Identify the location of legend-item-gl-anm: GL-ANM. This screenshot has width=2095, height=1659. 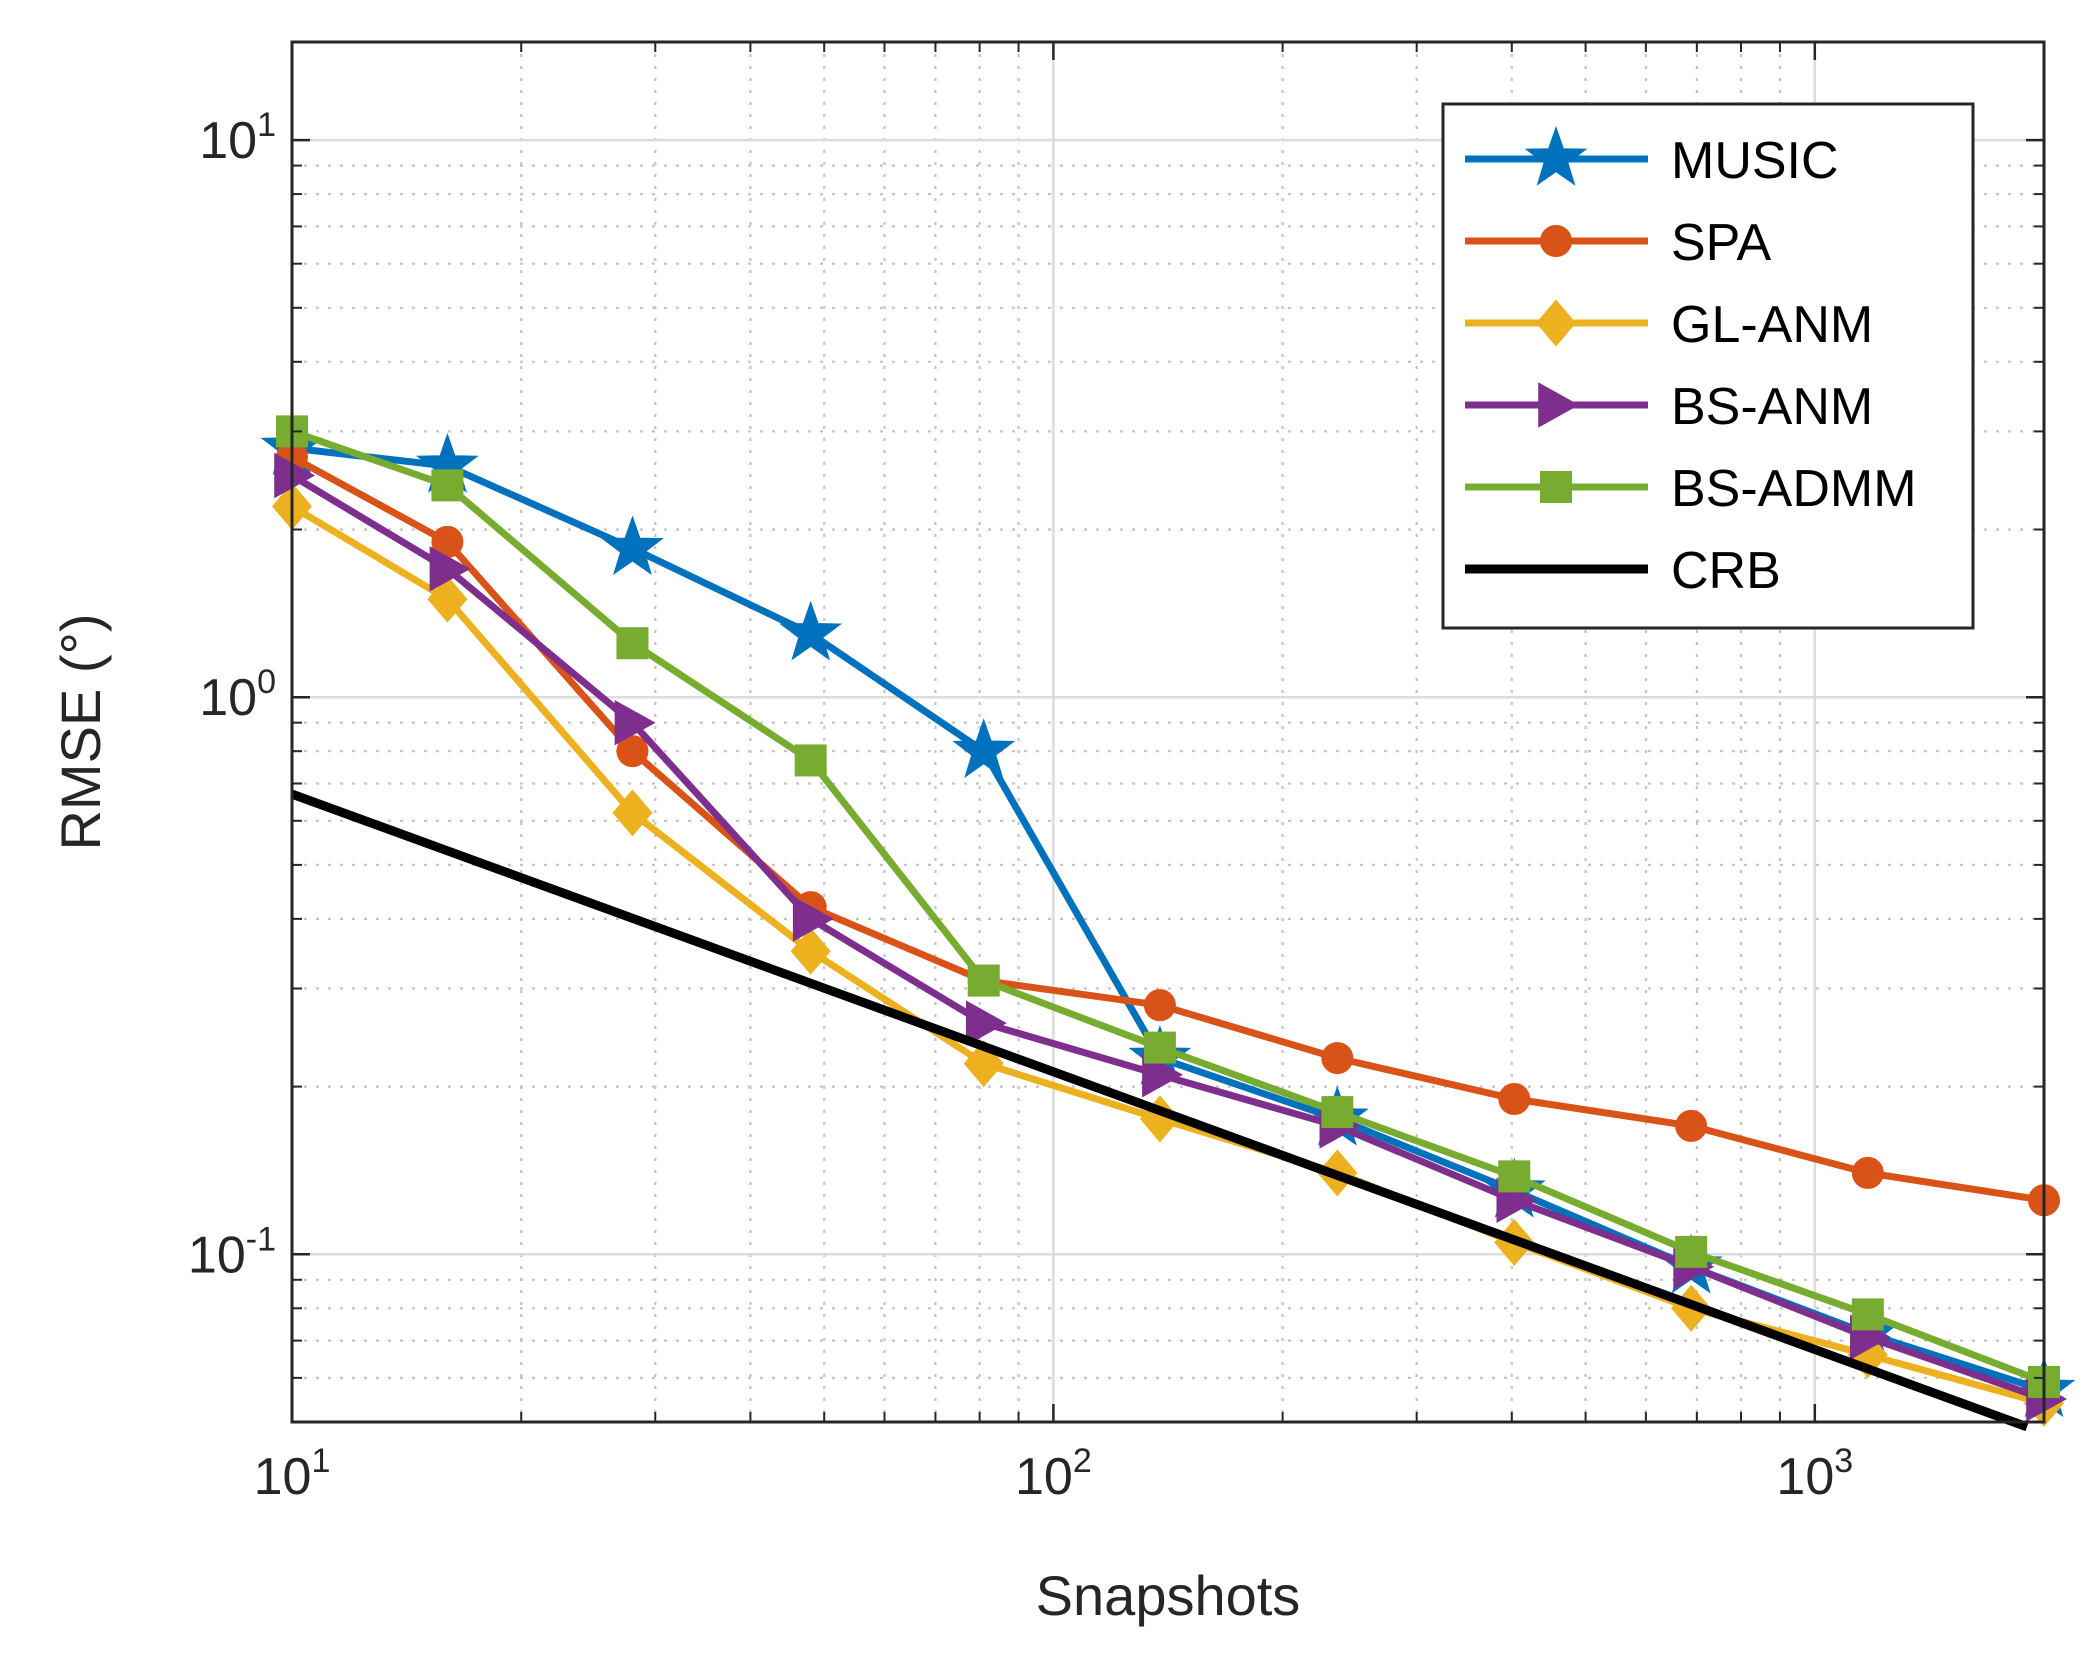
(1669, 325).